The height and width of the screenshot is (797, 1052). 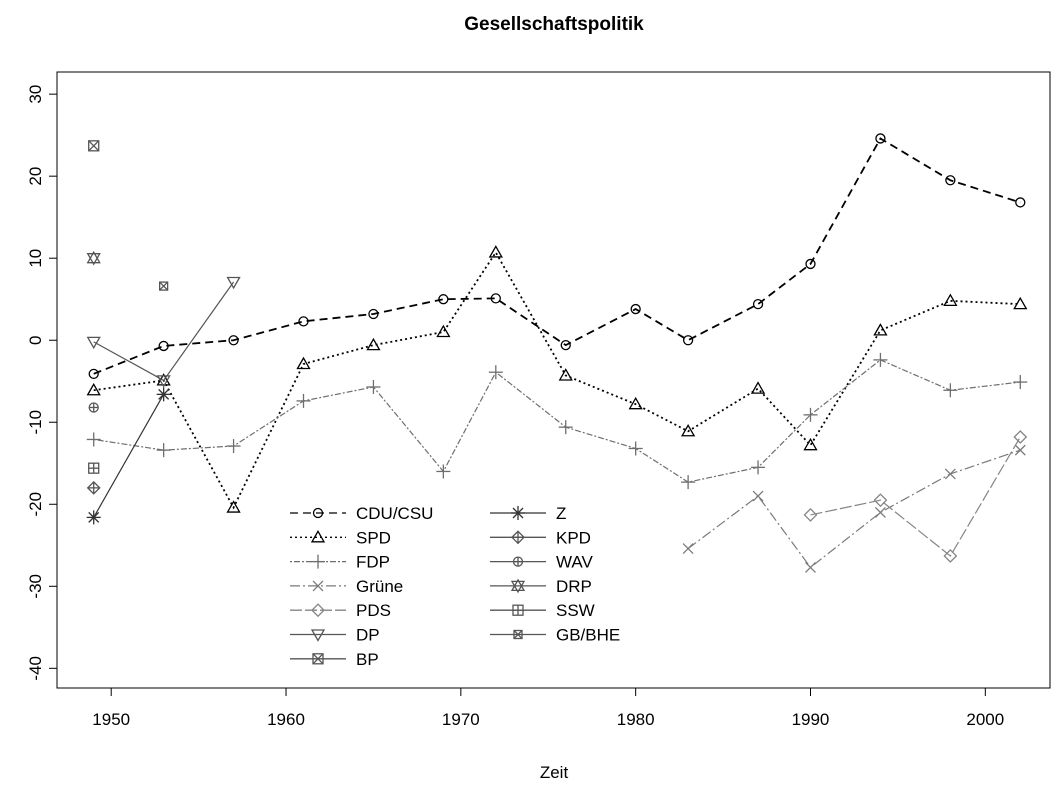 What do you see at coordinates (111, 719) in the screenshot?
I see `x-tick-label: 1950` at bounding box center [111, 719].